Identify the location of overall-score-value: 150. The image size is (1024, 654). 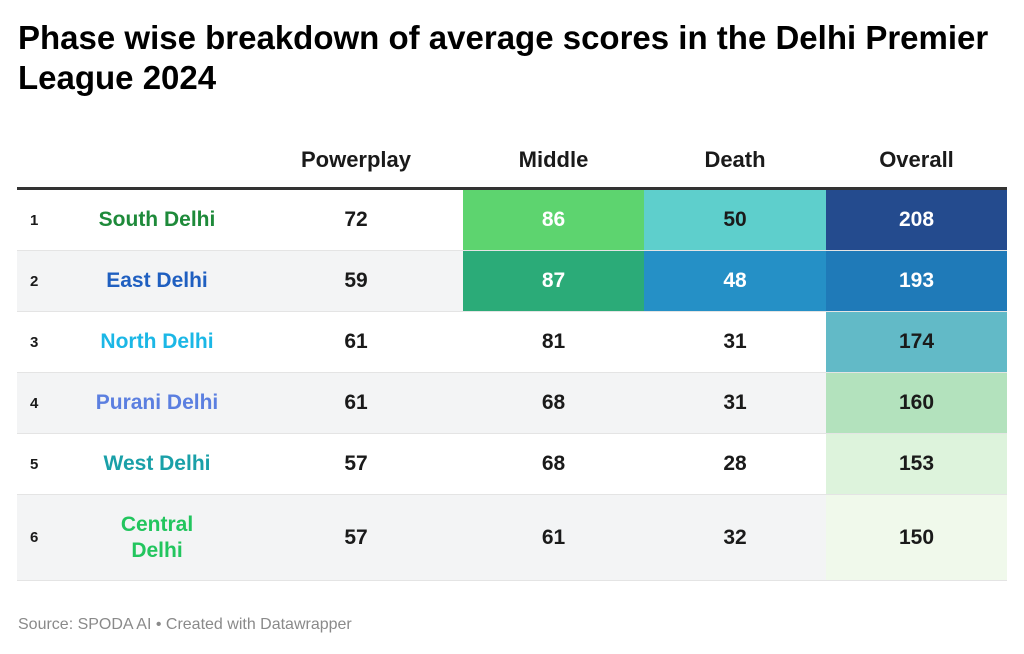
(916, 537).